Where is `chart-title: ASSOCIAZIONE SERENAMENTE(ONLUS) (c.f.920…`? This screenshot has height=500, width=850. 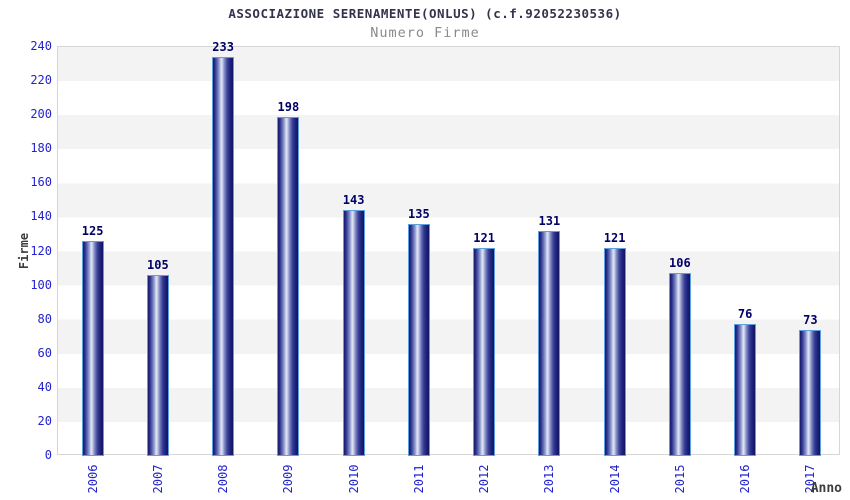
chart-title: ASSOCIAZIONE SERENAMENTE(ONLUS) (c.f.920… is located at coordinates (425, 13).